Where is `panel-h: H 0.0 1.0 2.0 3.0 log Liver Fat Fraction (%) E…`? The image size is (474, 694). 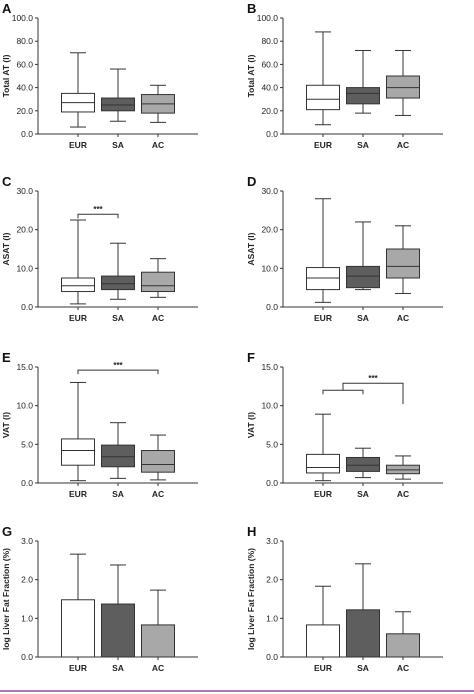
panel-h: H 0.0 1.0 2.0 3.0 log Liver Fat Fraction (%) E… is located at coordinates (344, 598).